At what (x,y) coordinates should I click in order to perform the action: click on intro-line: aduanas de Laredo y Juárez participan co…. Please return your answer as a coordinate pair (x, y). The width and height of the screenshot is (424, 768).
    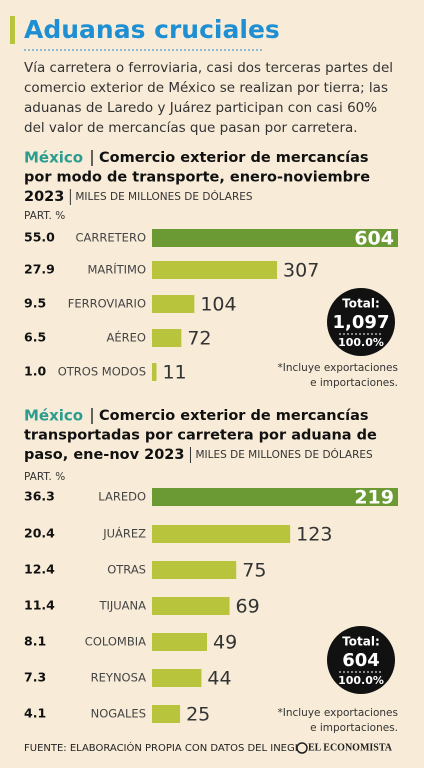
    Looking at the image, I should click on (200, 108).